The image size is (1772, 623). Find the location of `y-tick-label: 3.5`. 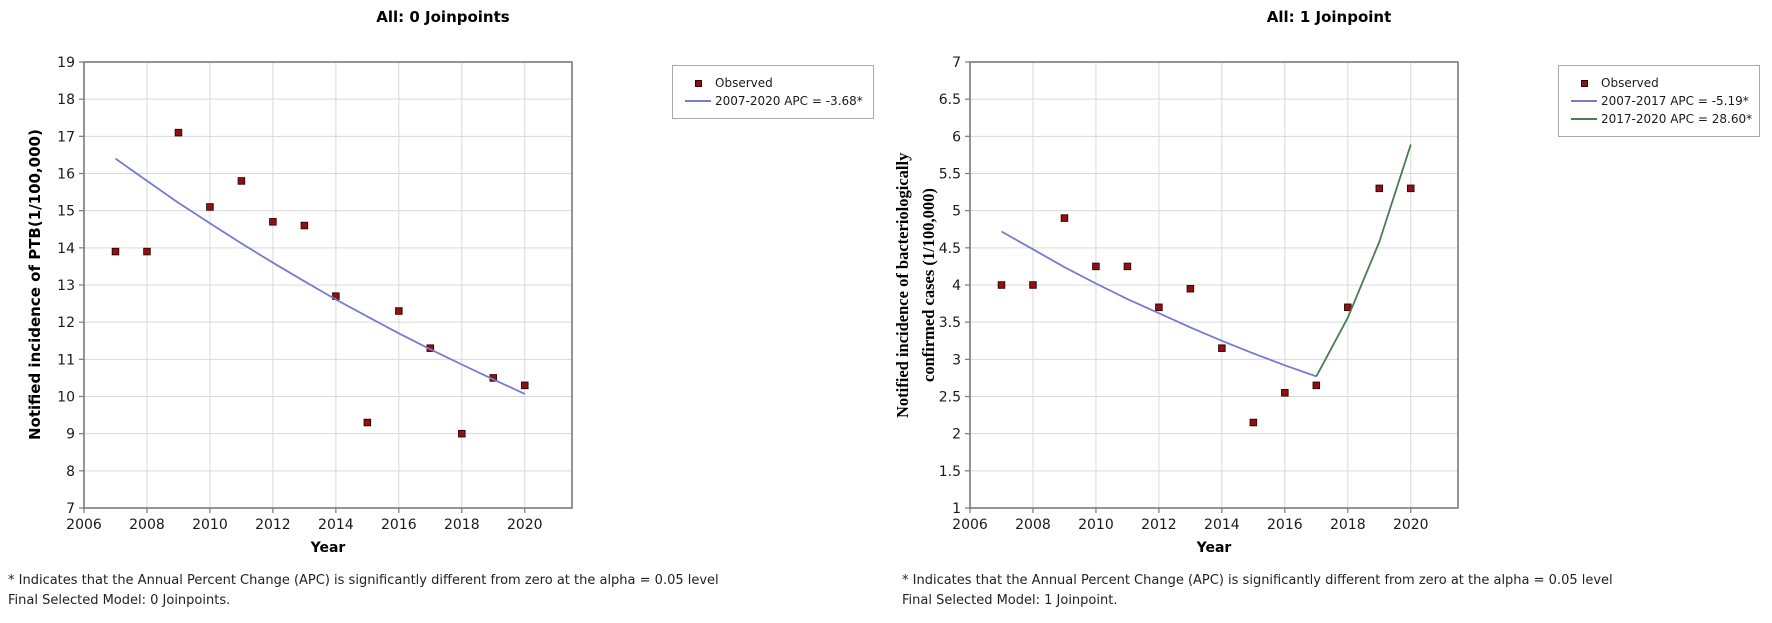

y-tick-label: 3.5 is located at coordinates (950, 323).